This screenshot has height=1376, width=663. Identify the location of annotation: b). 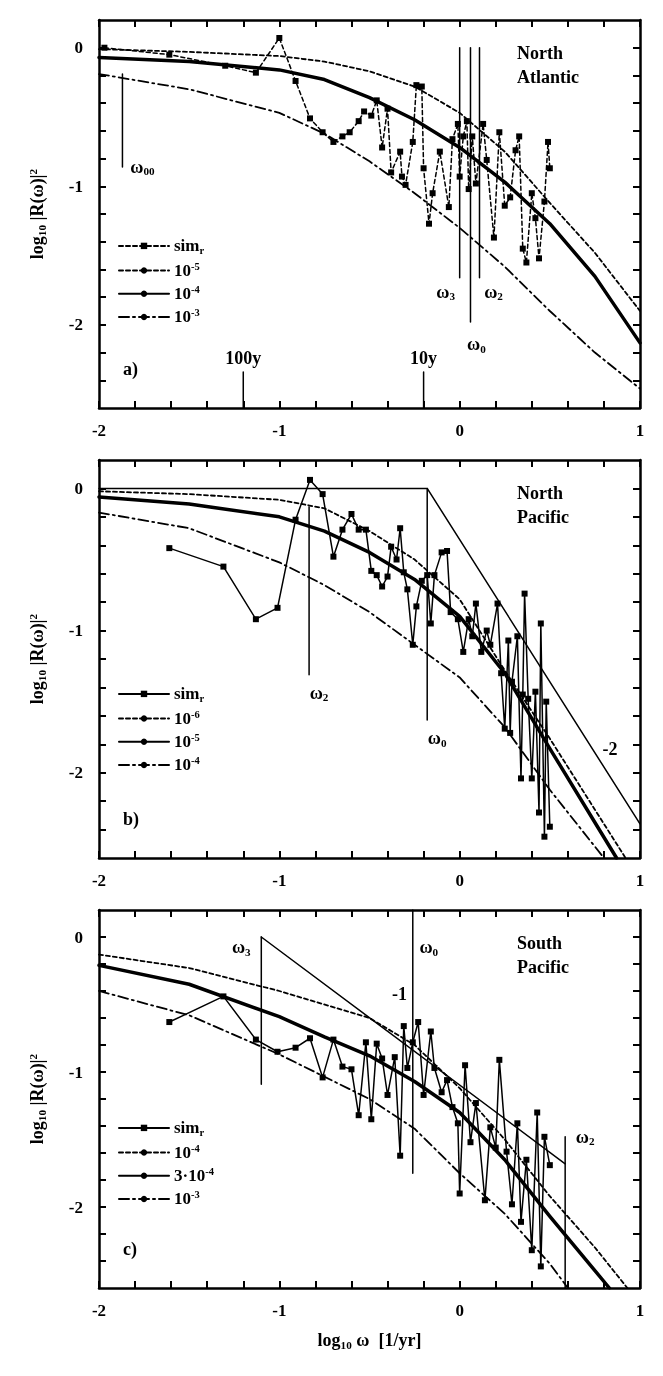
(131, 819).